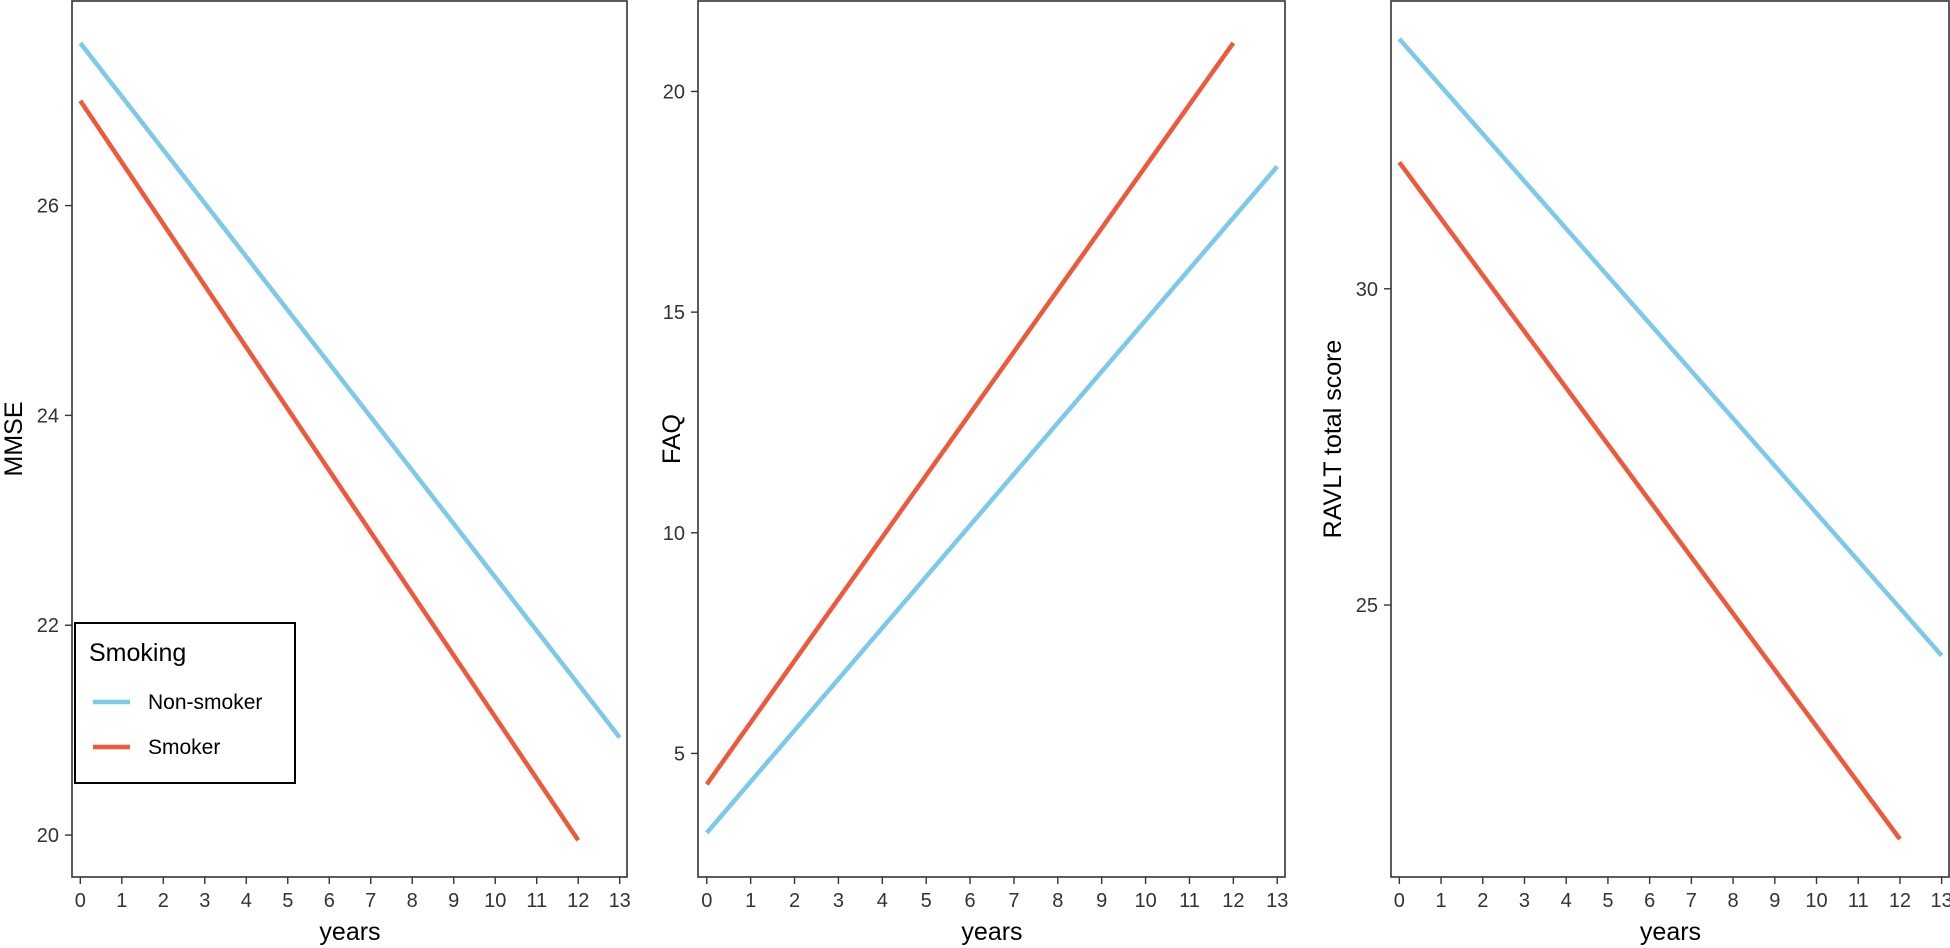 Image resolution: width=1950 pixels, height=948 pixels. What do you see at coordinates (184, 747) in the screenshot?
I see `legend-label-smoker: Smoker` at bounding box center [184, 747].